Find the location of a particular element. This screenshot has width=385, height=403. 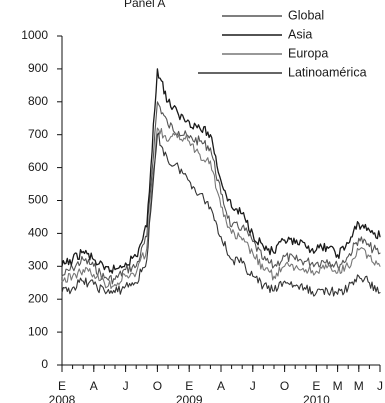

legend-label: Latinoamérica is located at coordinates (327, 72).